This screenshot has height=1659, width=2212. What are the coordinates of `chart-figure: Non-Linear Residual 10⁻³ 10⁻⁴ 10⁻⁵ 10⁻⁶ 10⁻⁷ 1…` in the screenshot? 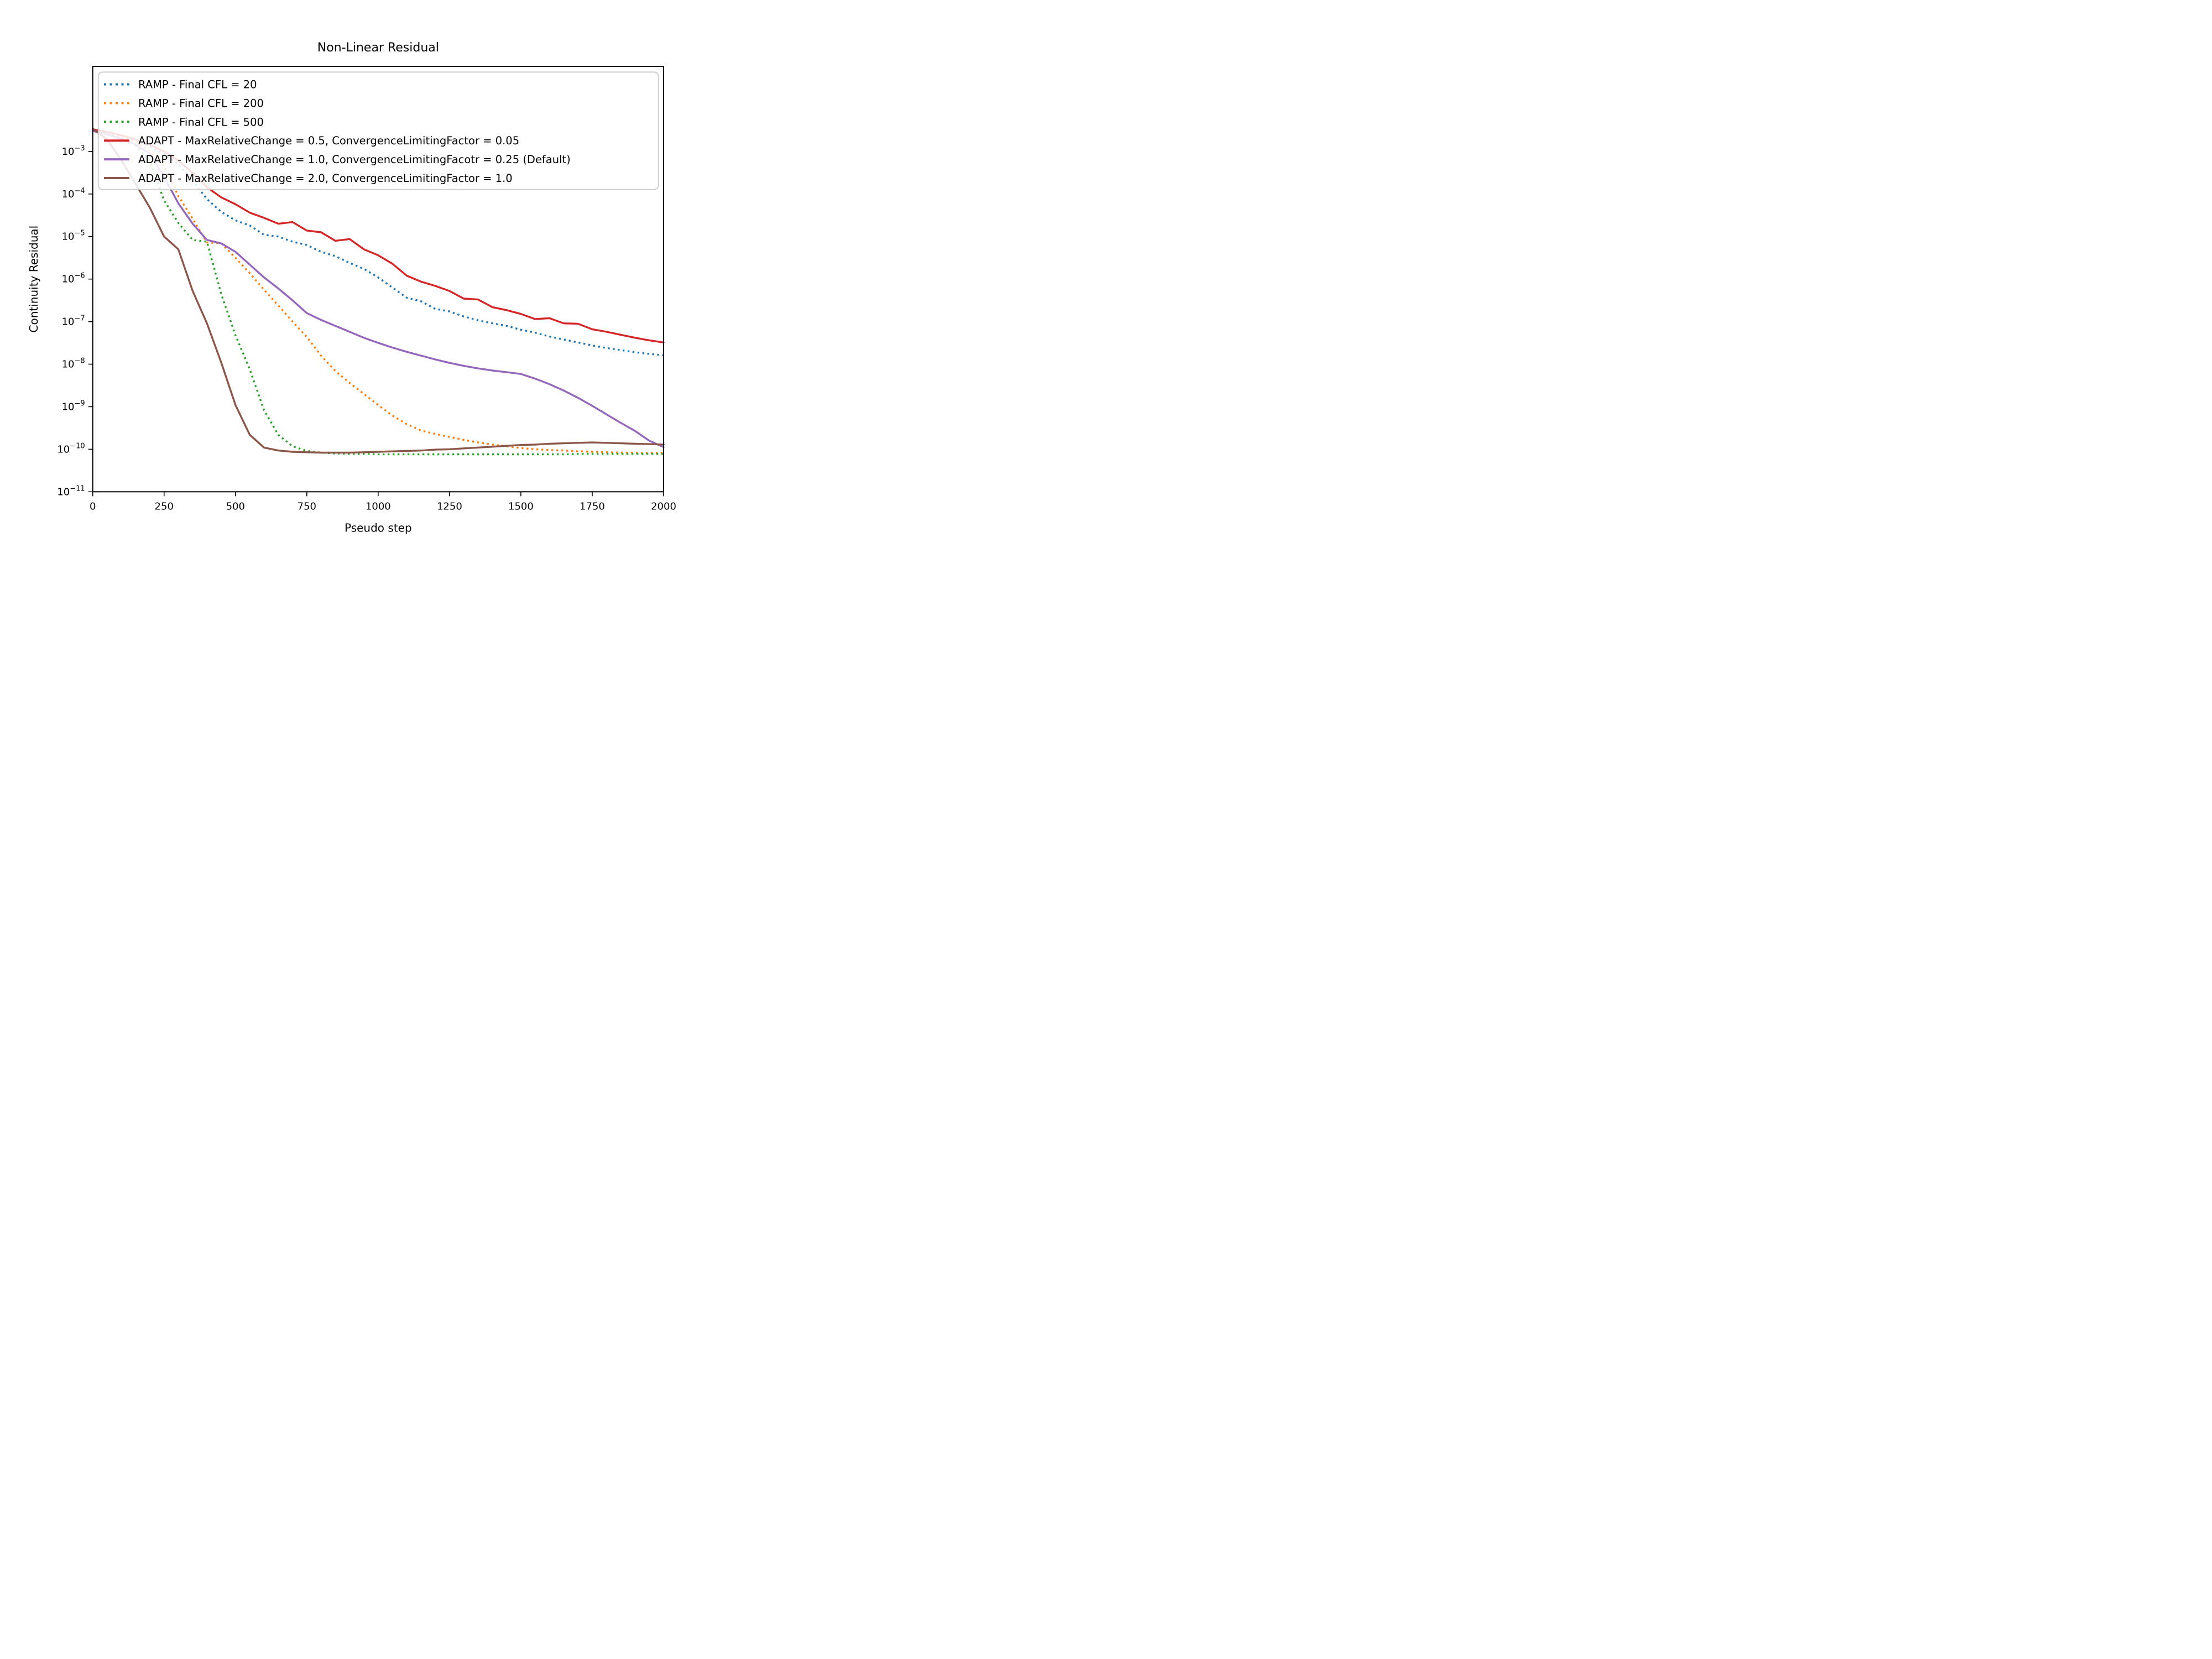 It's located at (369, 276).